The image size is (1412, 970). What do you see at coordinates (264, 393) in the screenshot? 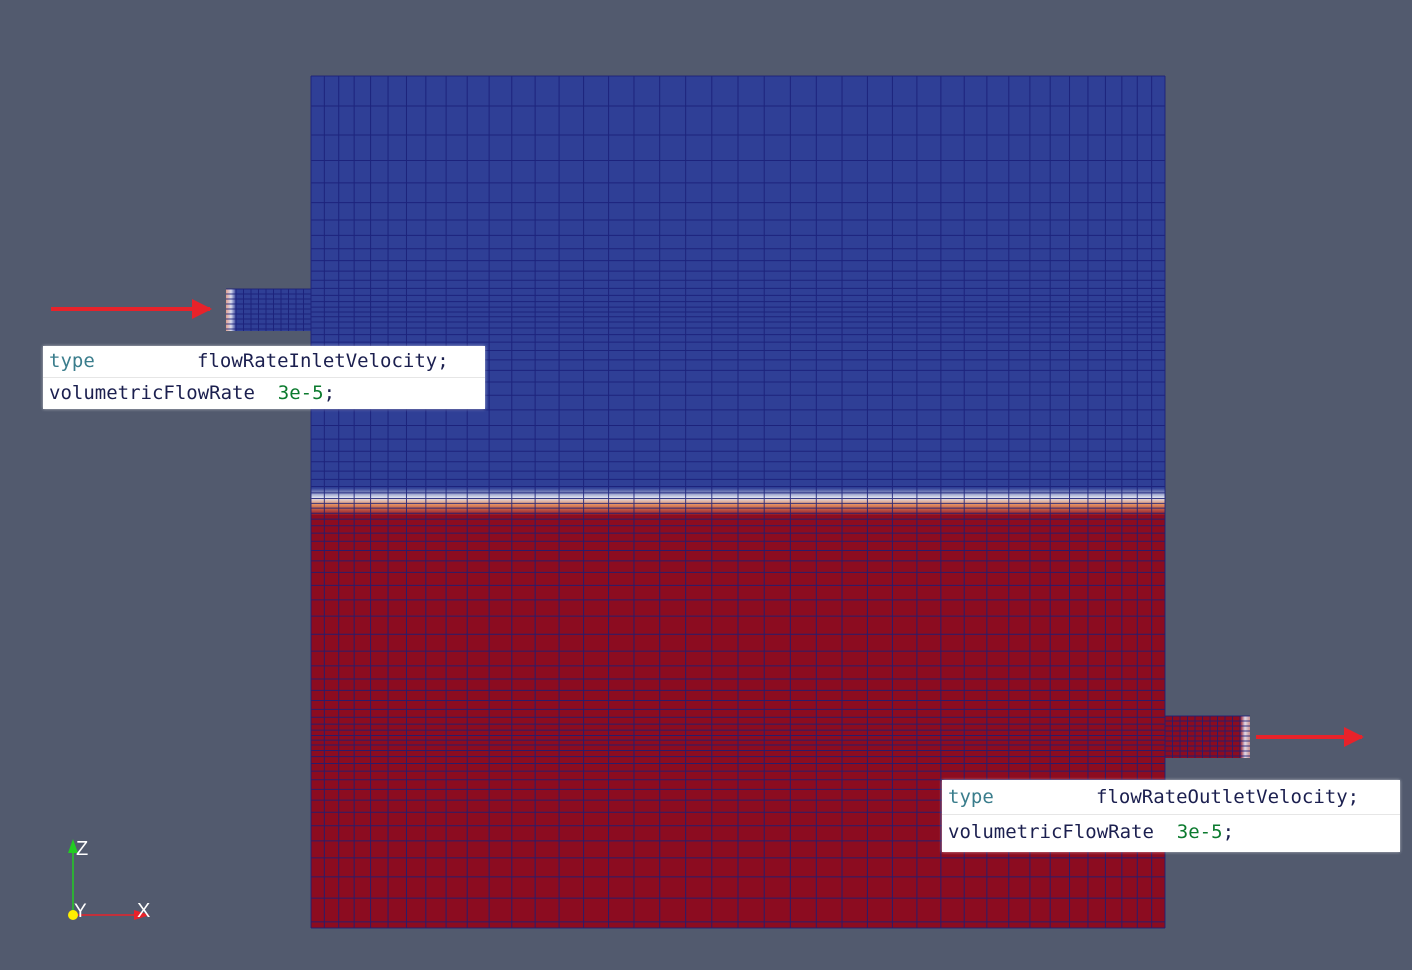
I see `inlet-rate-line: volumetricFlowRate 3e-5;` at bounding box center [264, 393].